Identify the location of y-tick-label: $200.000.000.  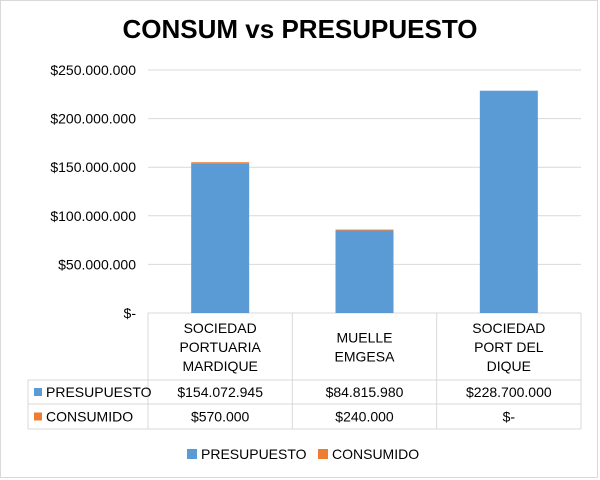
(93, 119).